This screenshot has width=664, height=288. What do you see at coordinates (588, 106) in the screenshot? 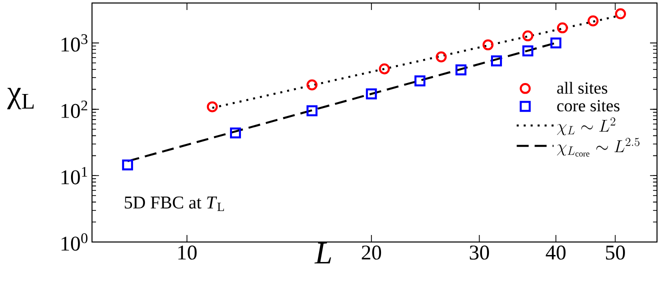
I see `legend-label: core sites` at bounding box center [588, 106].